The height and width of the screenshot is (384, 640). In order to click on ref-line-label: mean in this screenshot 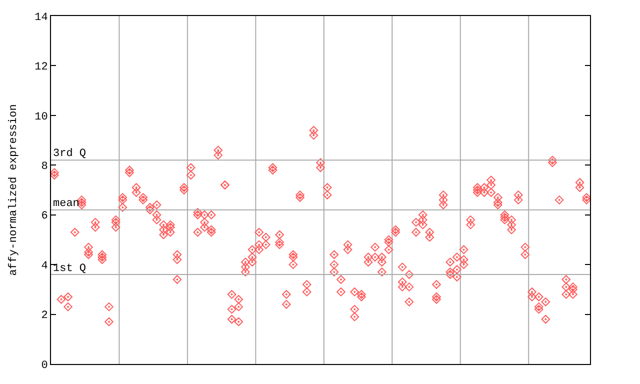, I will do `click(66, 204)`.